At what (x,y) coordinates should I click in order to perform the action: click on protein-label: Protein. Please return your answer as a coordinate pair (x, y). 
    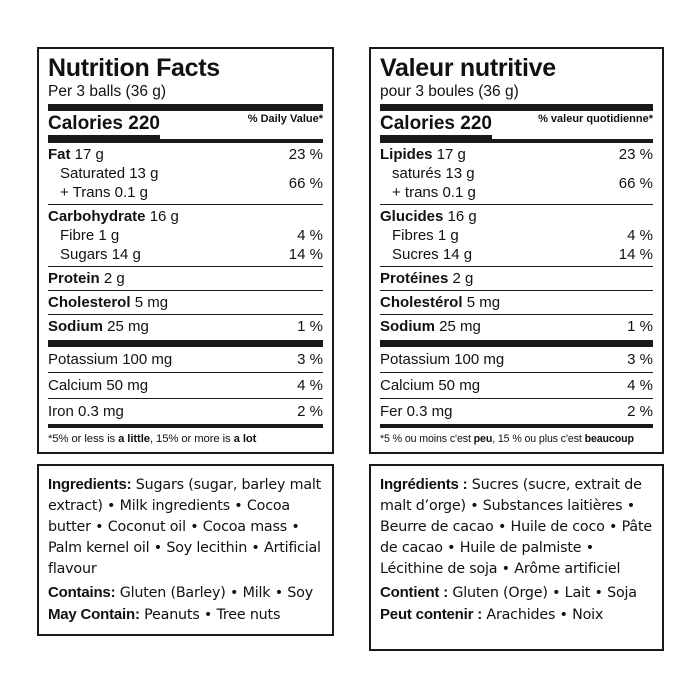
    Looking at the image, I should click on (74, 278).